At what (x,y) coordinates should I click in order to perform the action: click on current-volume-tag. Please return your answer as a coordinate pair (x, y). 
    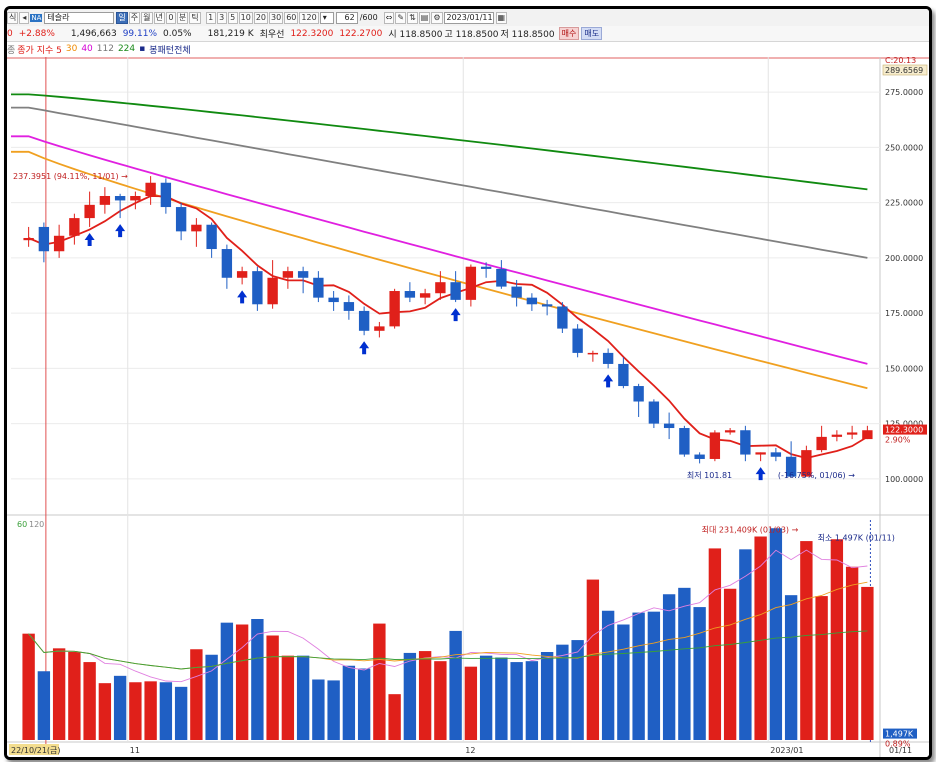
    Looking at the image, I should click on (900, 733).